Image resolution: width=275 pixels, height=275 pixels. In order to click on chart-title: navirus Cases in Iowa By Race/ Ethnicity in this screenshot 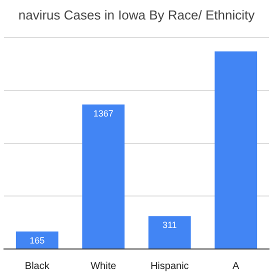, I will do `click(137, 14)`.